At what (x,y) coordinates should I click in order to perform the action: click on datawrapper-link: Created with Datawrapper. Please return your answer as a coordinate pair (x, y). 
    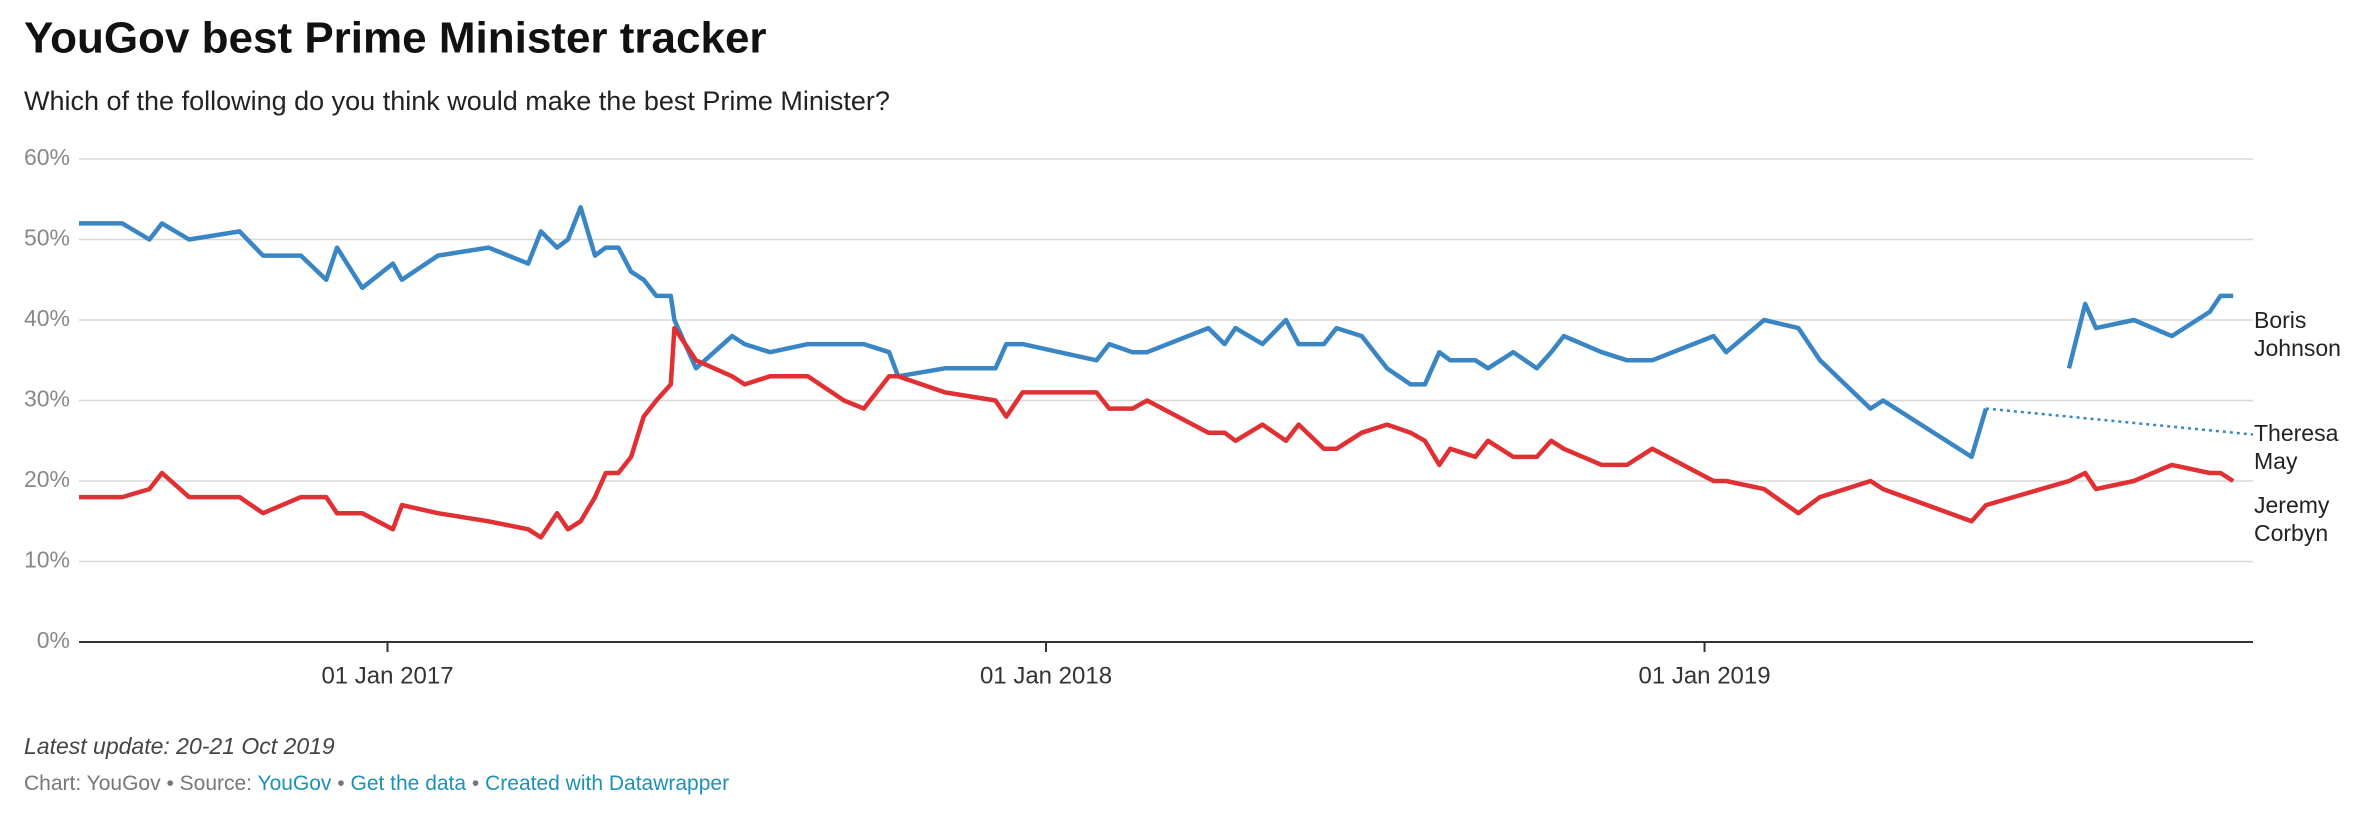
    Looking at the image, I should click on (607, 783).